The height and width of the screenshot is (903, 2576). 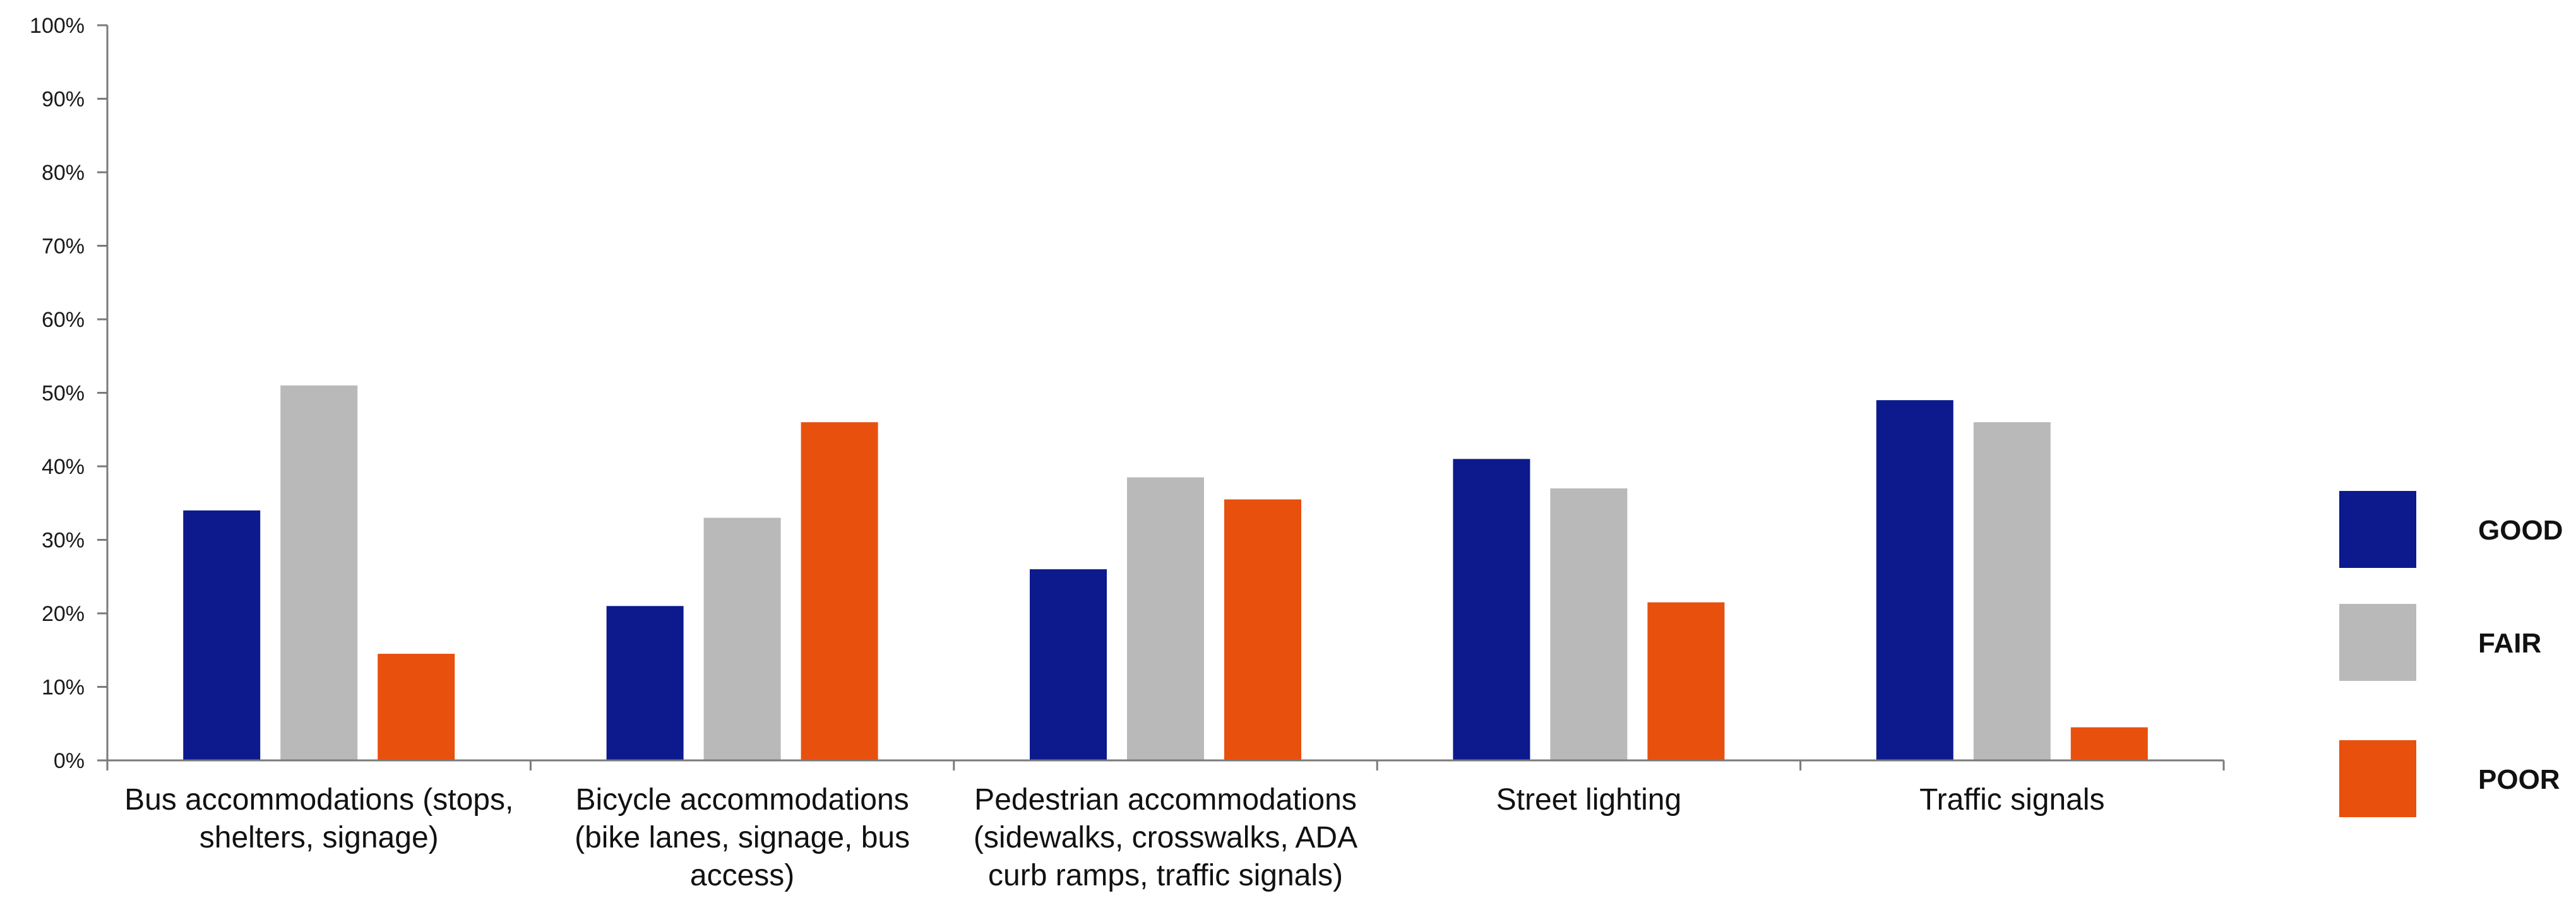 I want to click on legend-swatch-poor, so click(x=2377, y=778).